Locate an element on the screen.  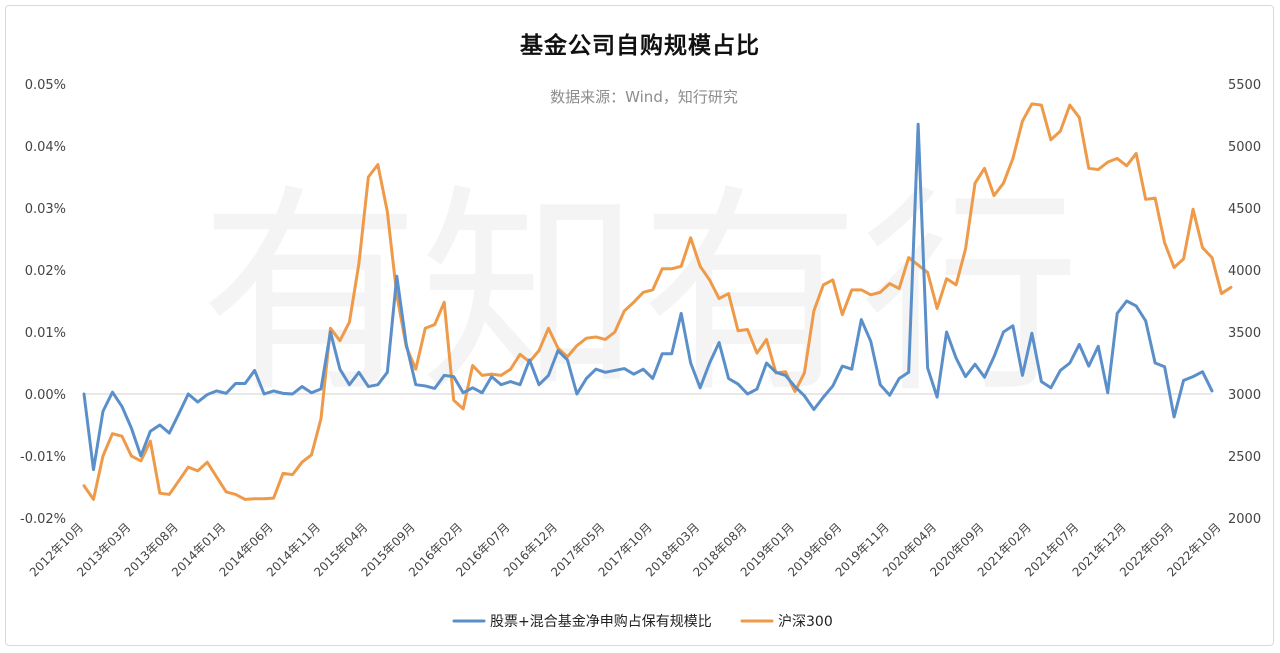
right-y-tick-label: 2500 is located at coordinates (1244, 457).